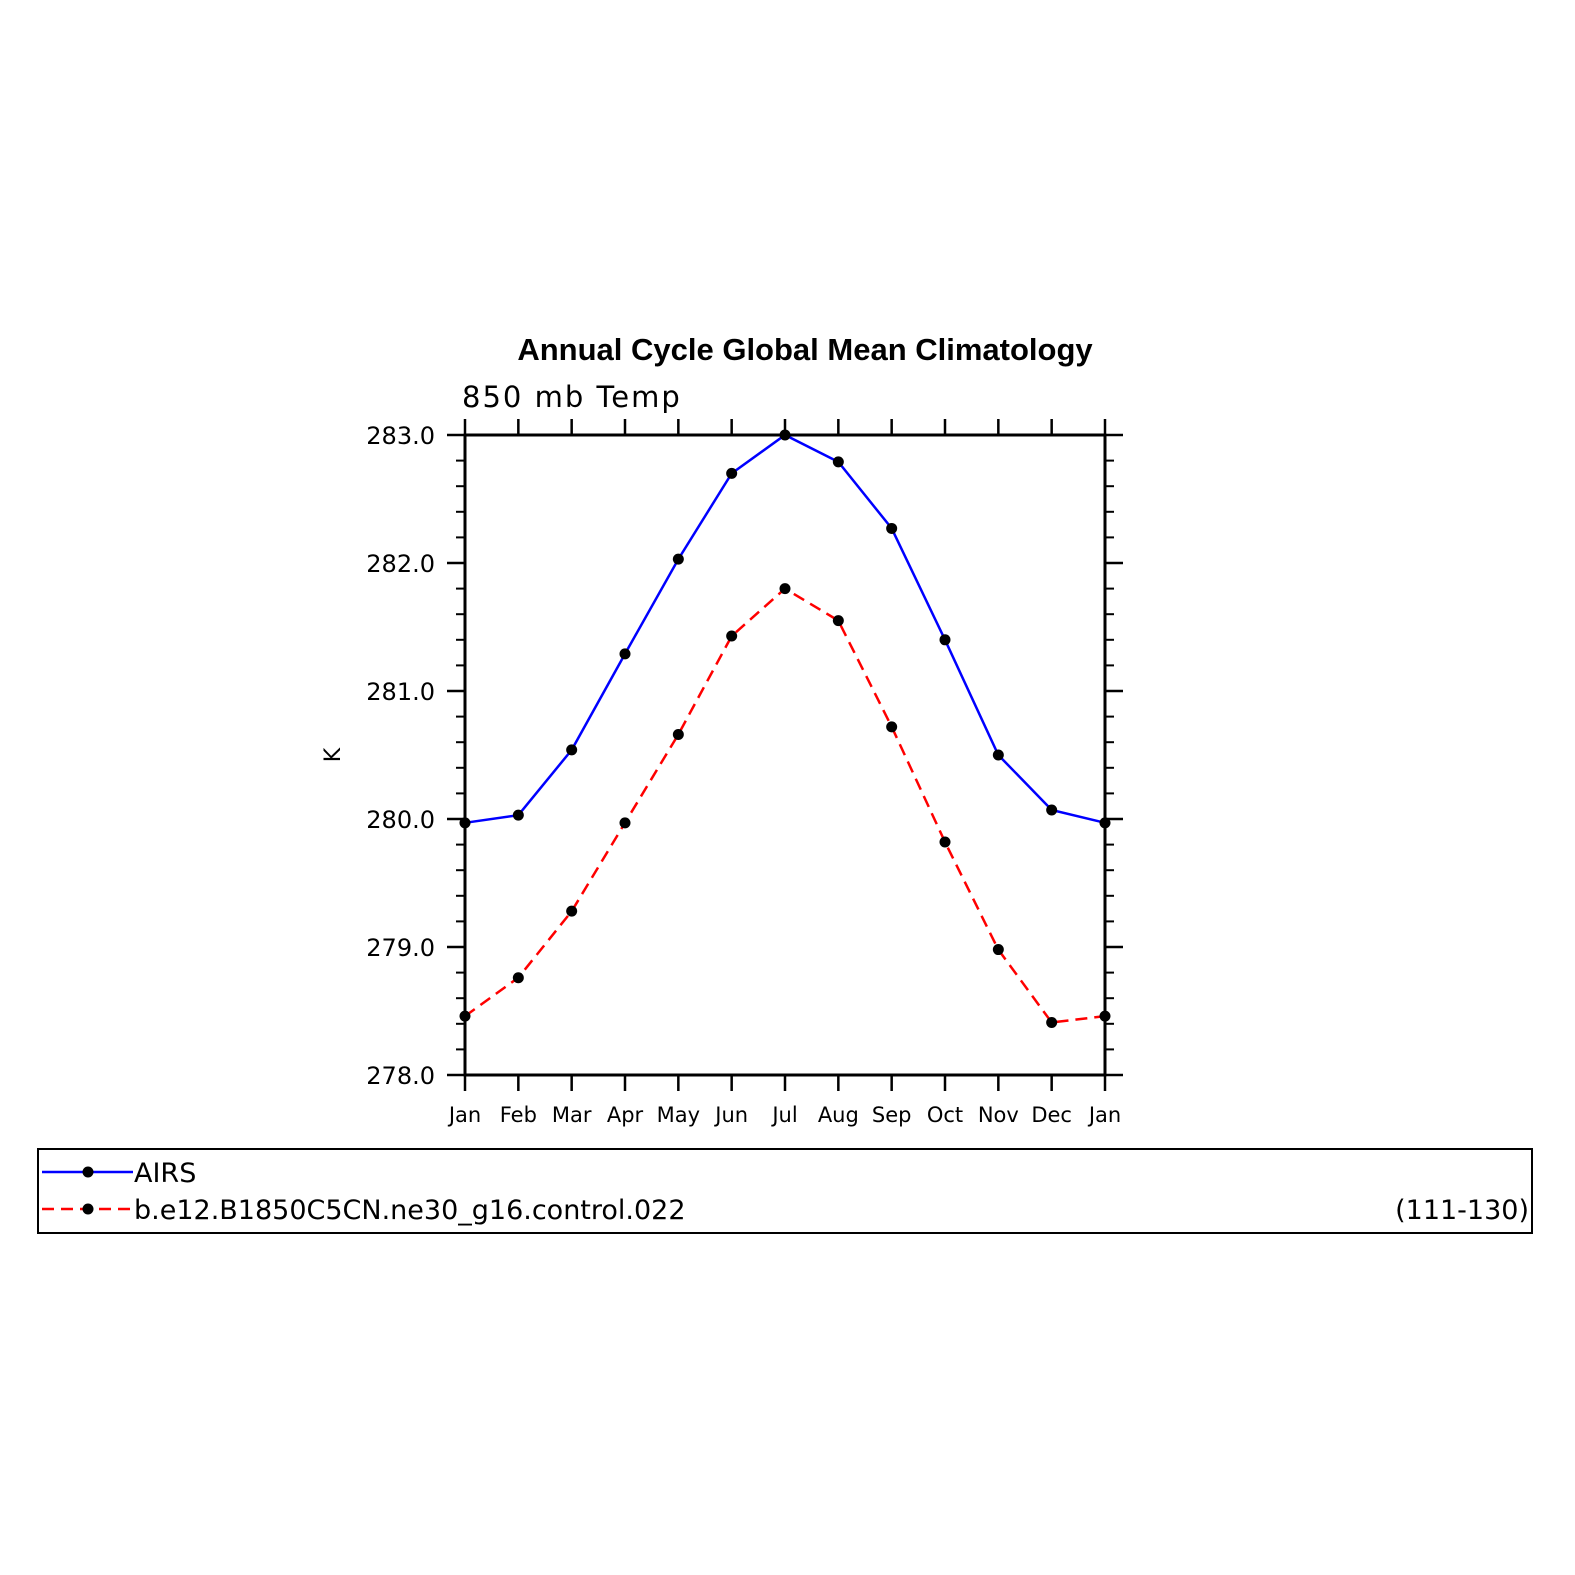  Describe the element at coordinates (400, 1076) in the screenshot. I see `y-tick-label: 278.0` at that location.